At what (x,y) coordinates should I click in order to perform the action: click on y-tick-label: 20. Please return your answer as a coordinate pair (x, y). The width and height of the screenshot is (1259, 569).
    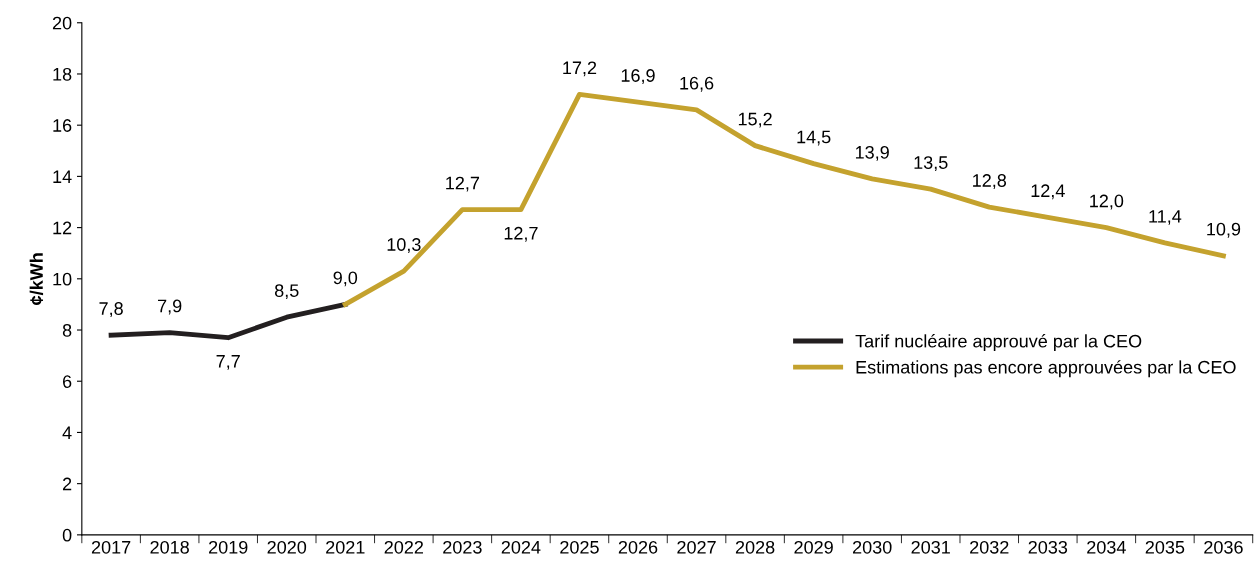
    Looking at the image, I should click on (62, 23).